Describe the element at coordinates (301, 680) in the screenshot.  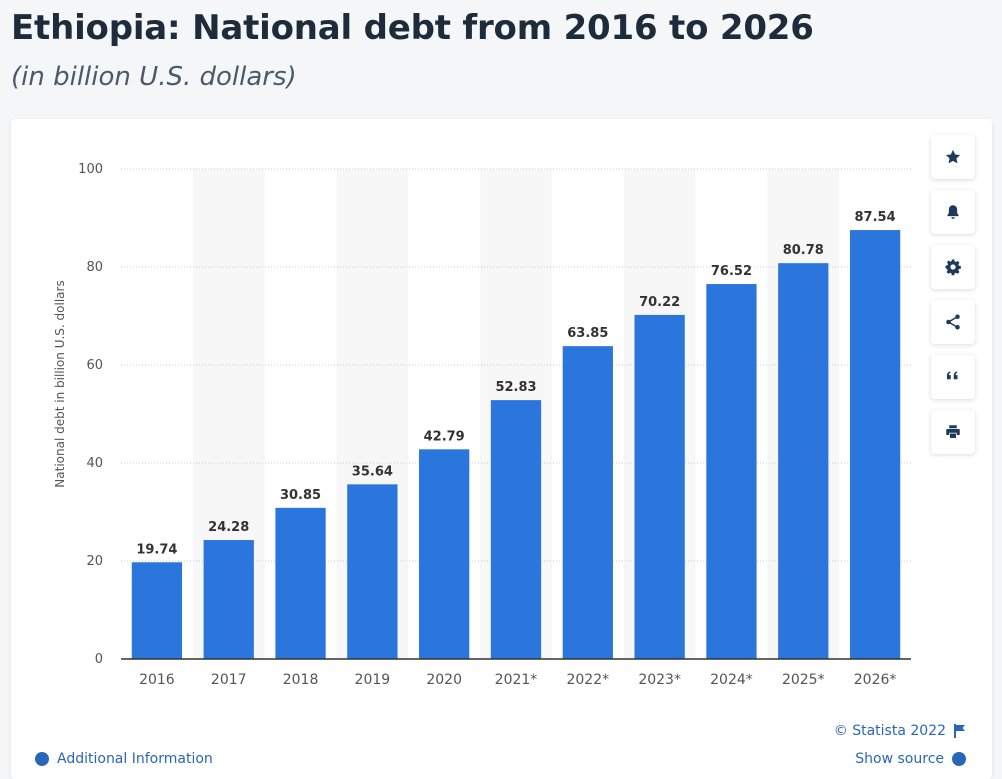
I see `x-tick-label: 2018` at that location.